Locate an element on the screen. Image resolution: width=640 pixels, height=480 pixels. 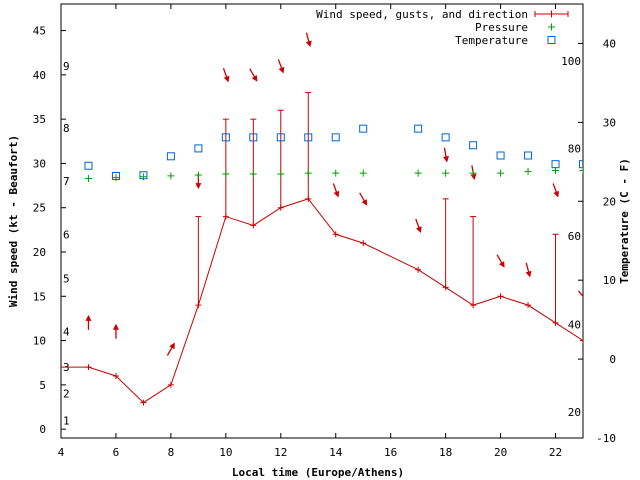
y-tick-label: 5 is located at coordinates (42, 385).